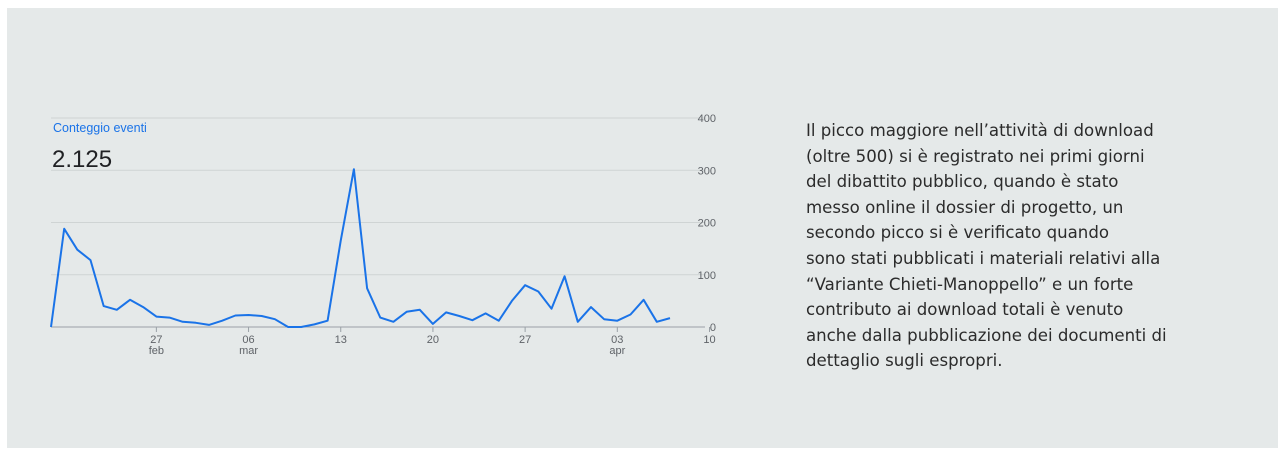 The image size is (1285, 456). What do you see at coordinates (100, 128) in the screenshot?
I see `metric-label: Conteggio eventi` at bounding box center [100, 128].